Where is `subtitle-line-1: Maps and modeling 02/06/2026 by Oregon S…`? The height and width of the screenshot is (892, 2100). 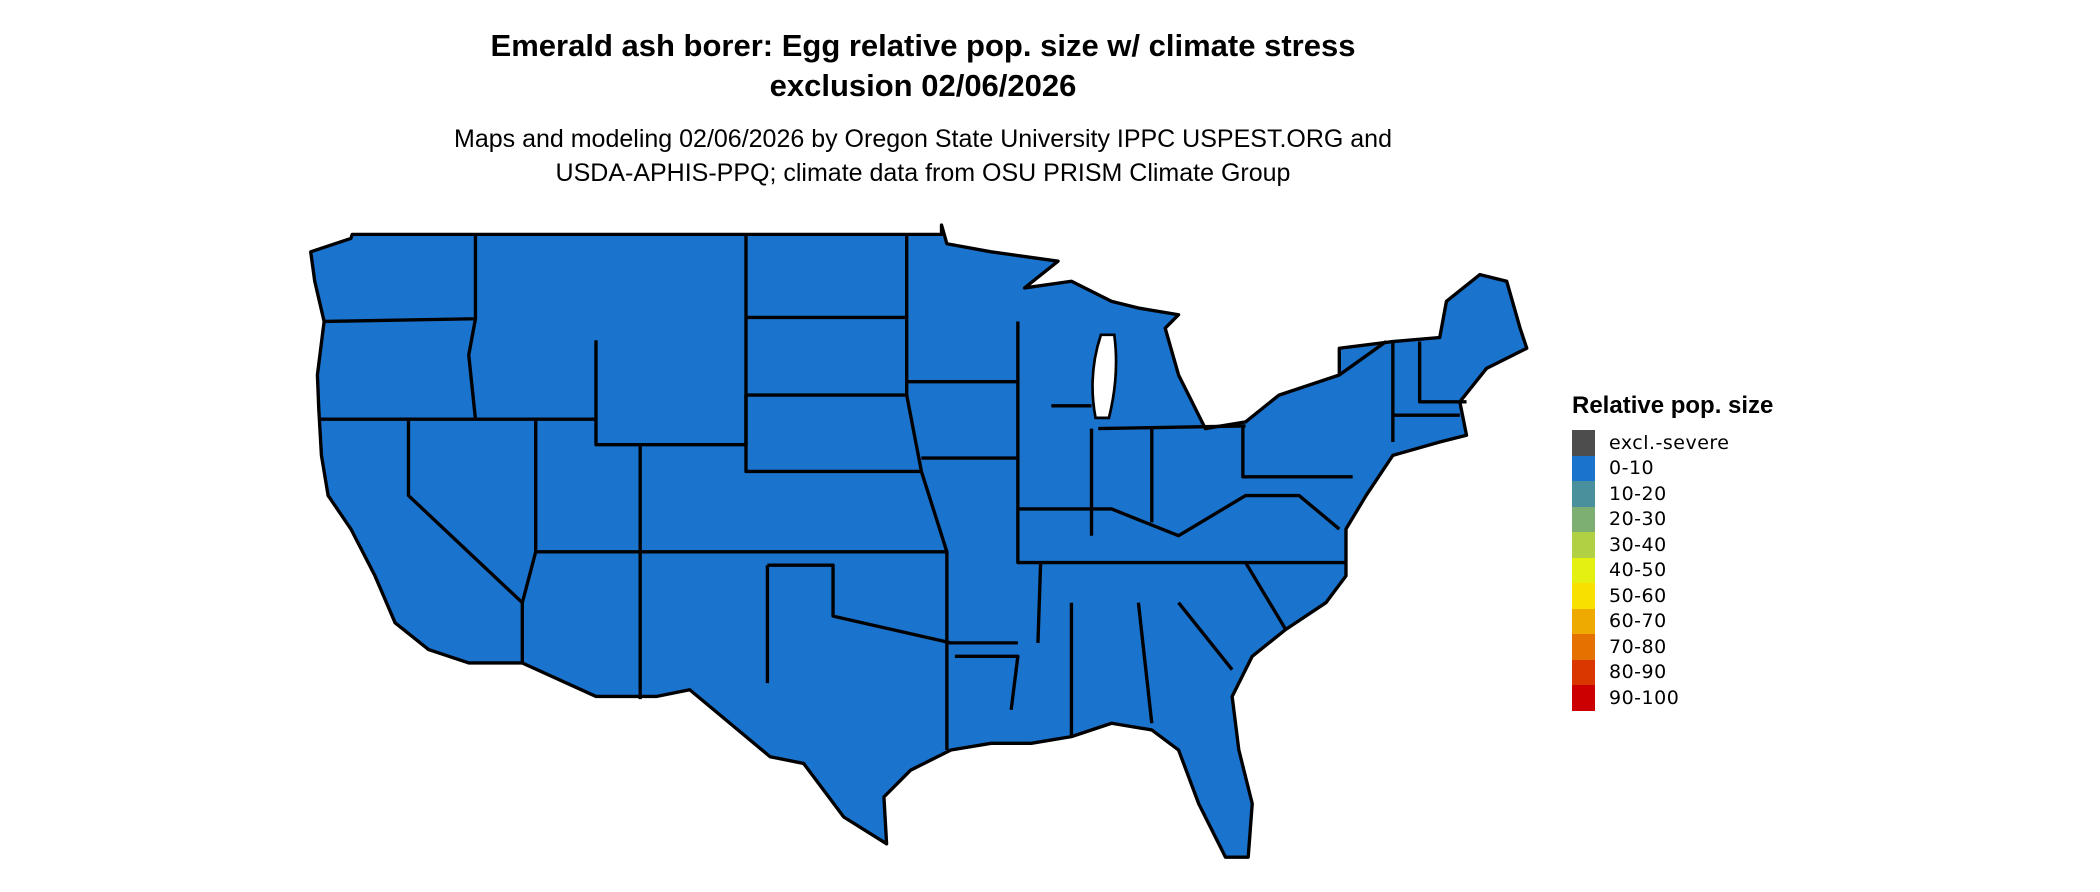 subtitle-line-1: Maps and modeling 02/06/2026 by Oregon S… is located at coordinates (923, 139).